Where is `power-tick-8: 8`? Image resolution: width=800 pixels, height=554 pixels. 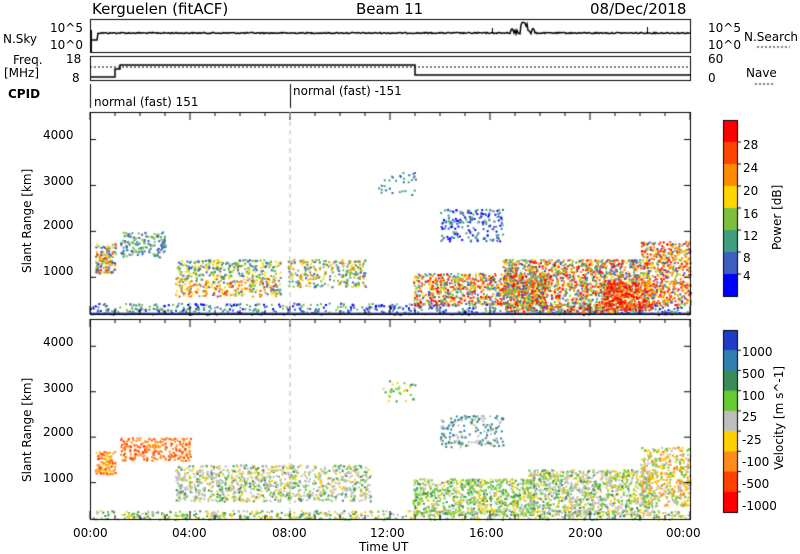
power-tick-8: 8 is located at coordinates (747, 258).